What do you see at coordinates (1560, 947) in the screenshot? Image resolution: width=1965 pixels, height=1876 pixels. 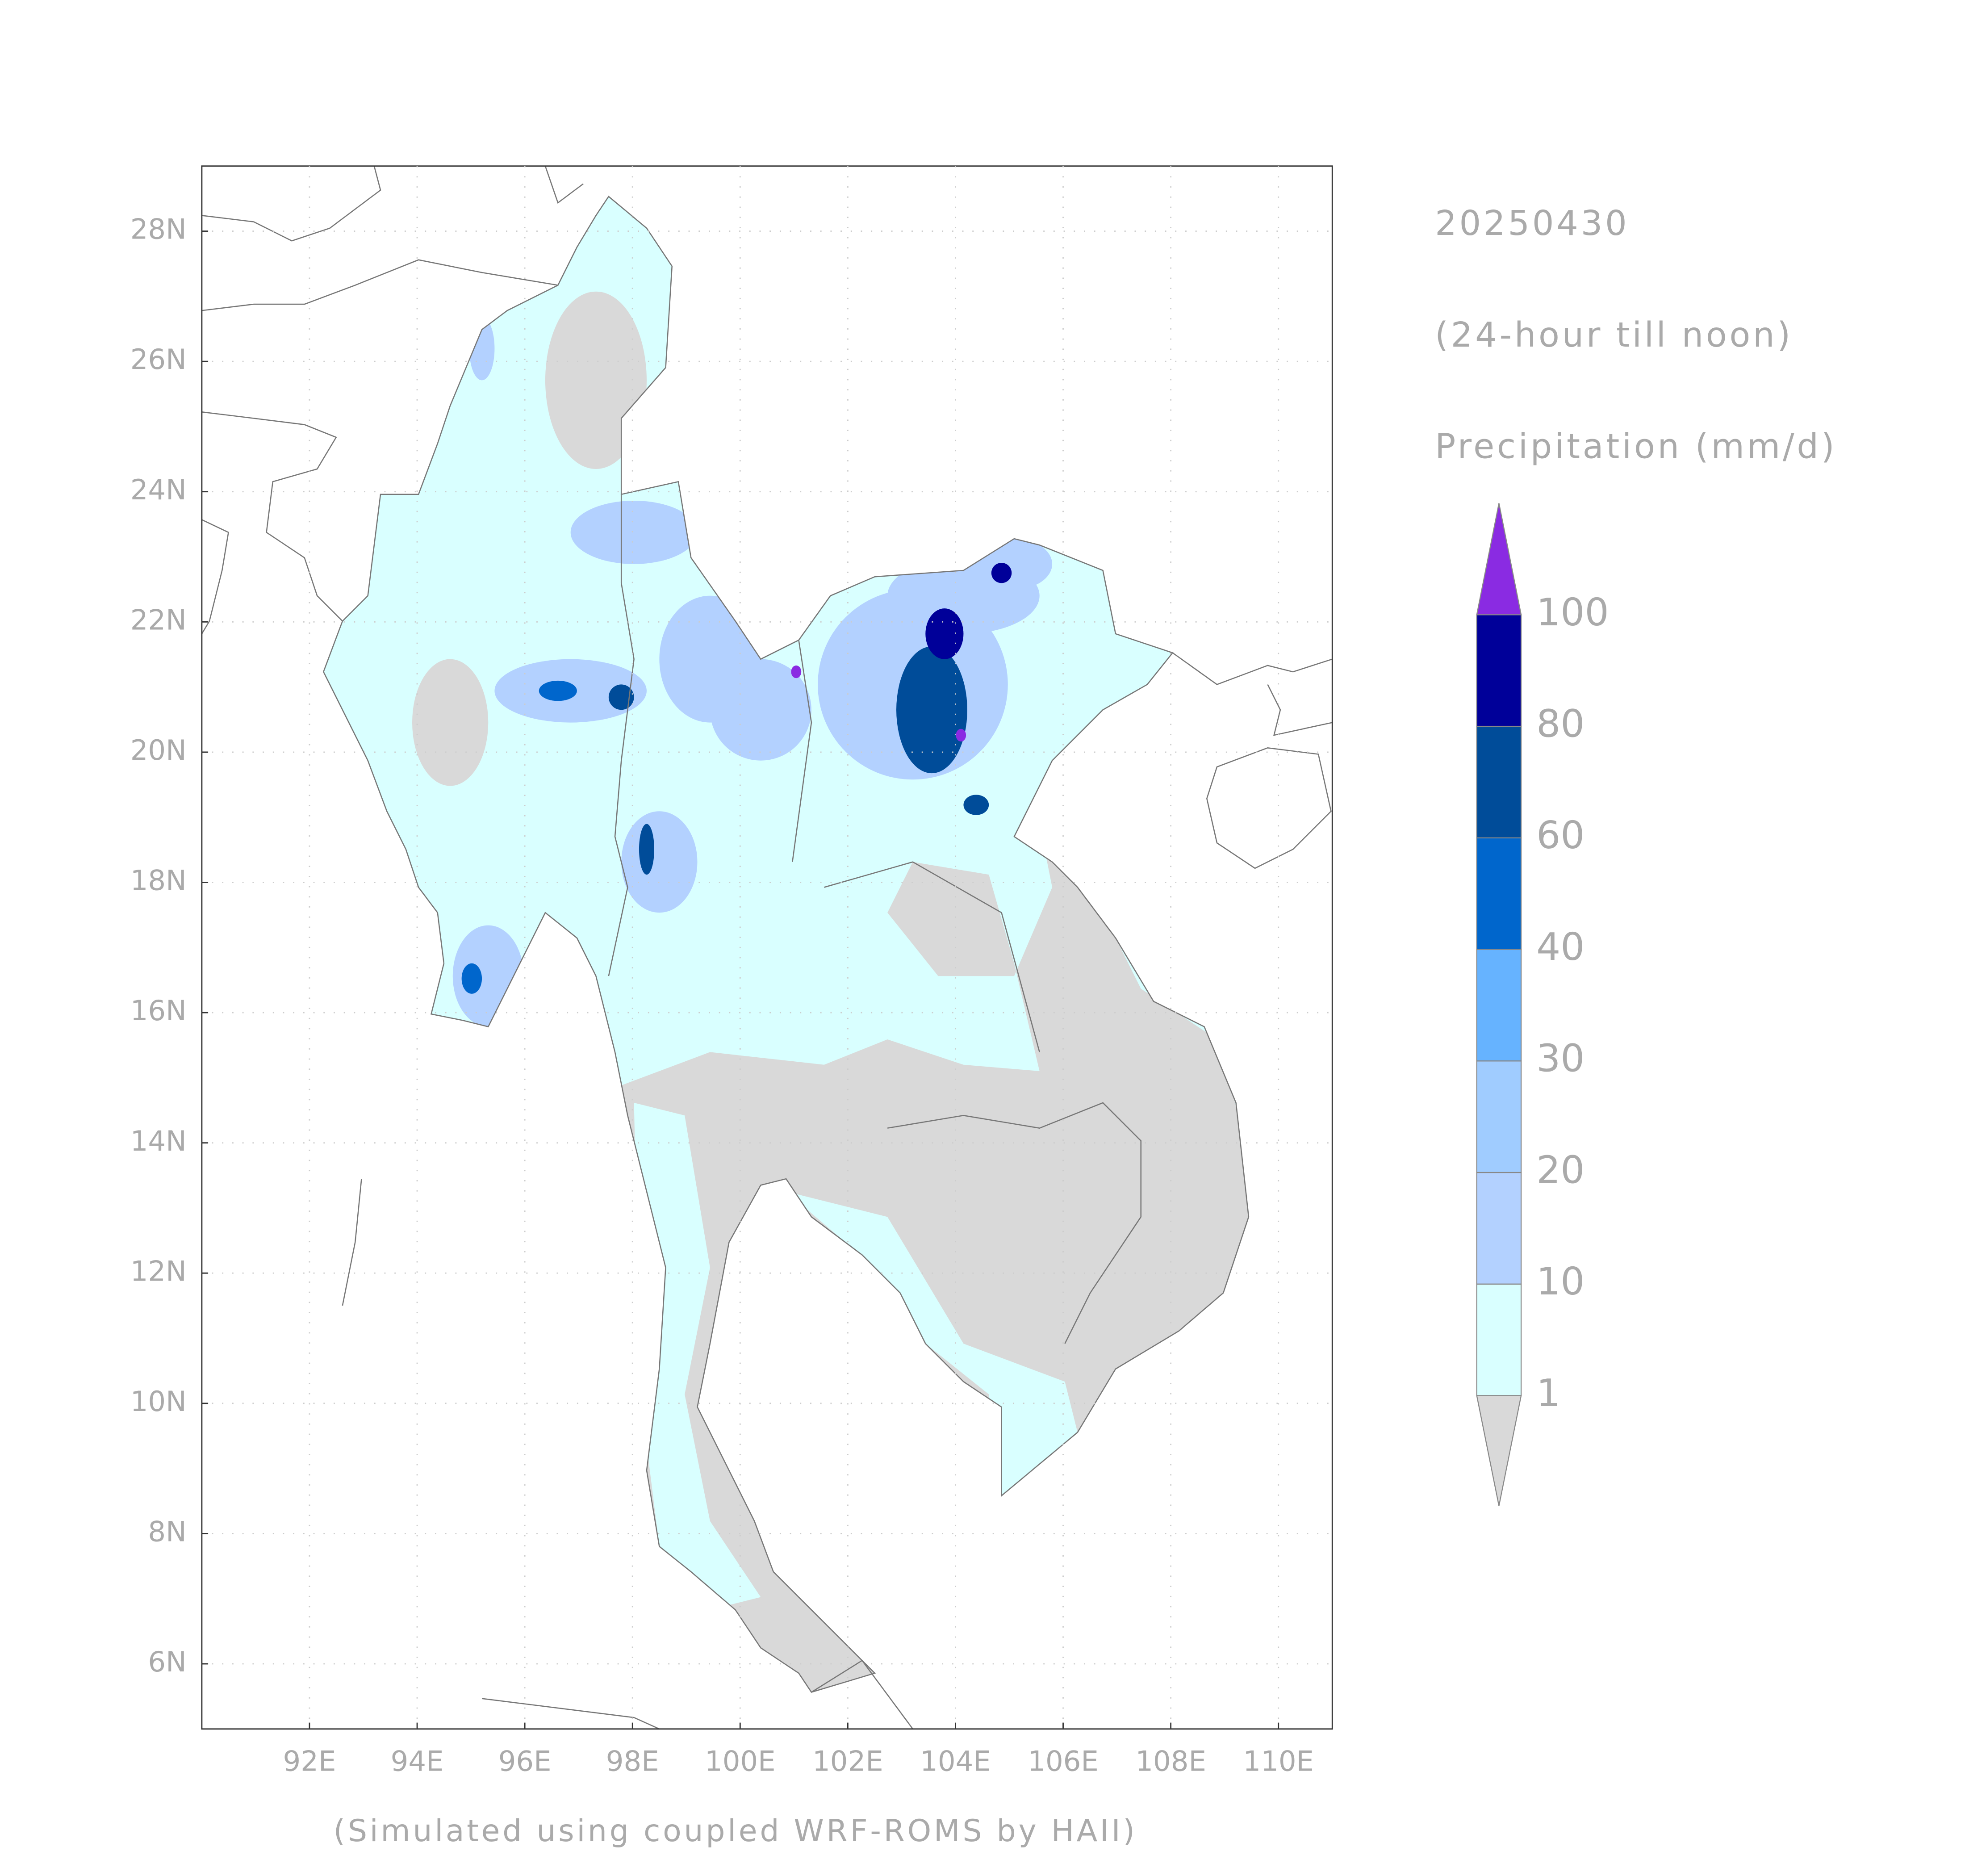 I see `colorbar-tick-label: 40` at bounding box center [1560, 947].